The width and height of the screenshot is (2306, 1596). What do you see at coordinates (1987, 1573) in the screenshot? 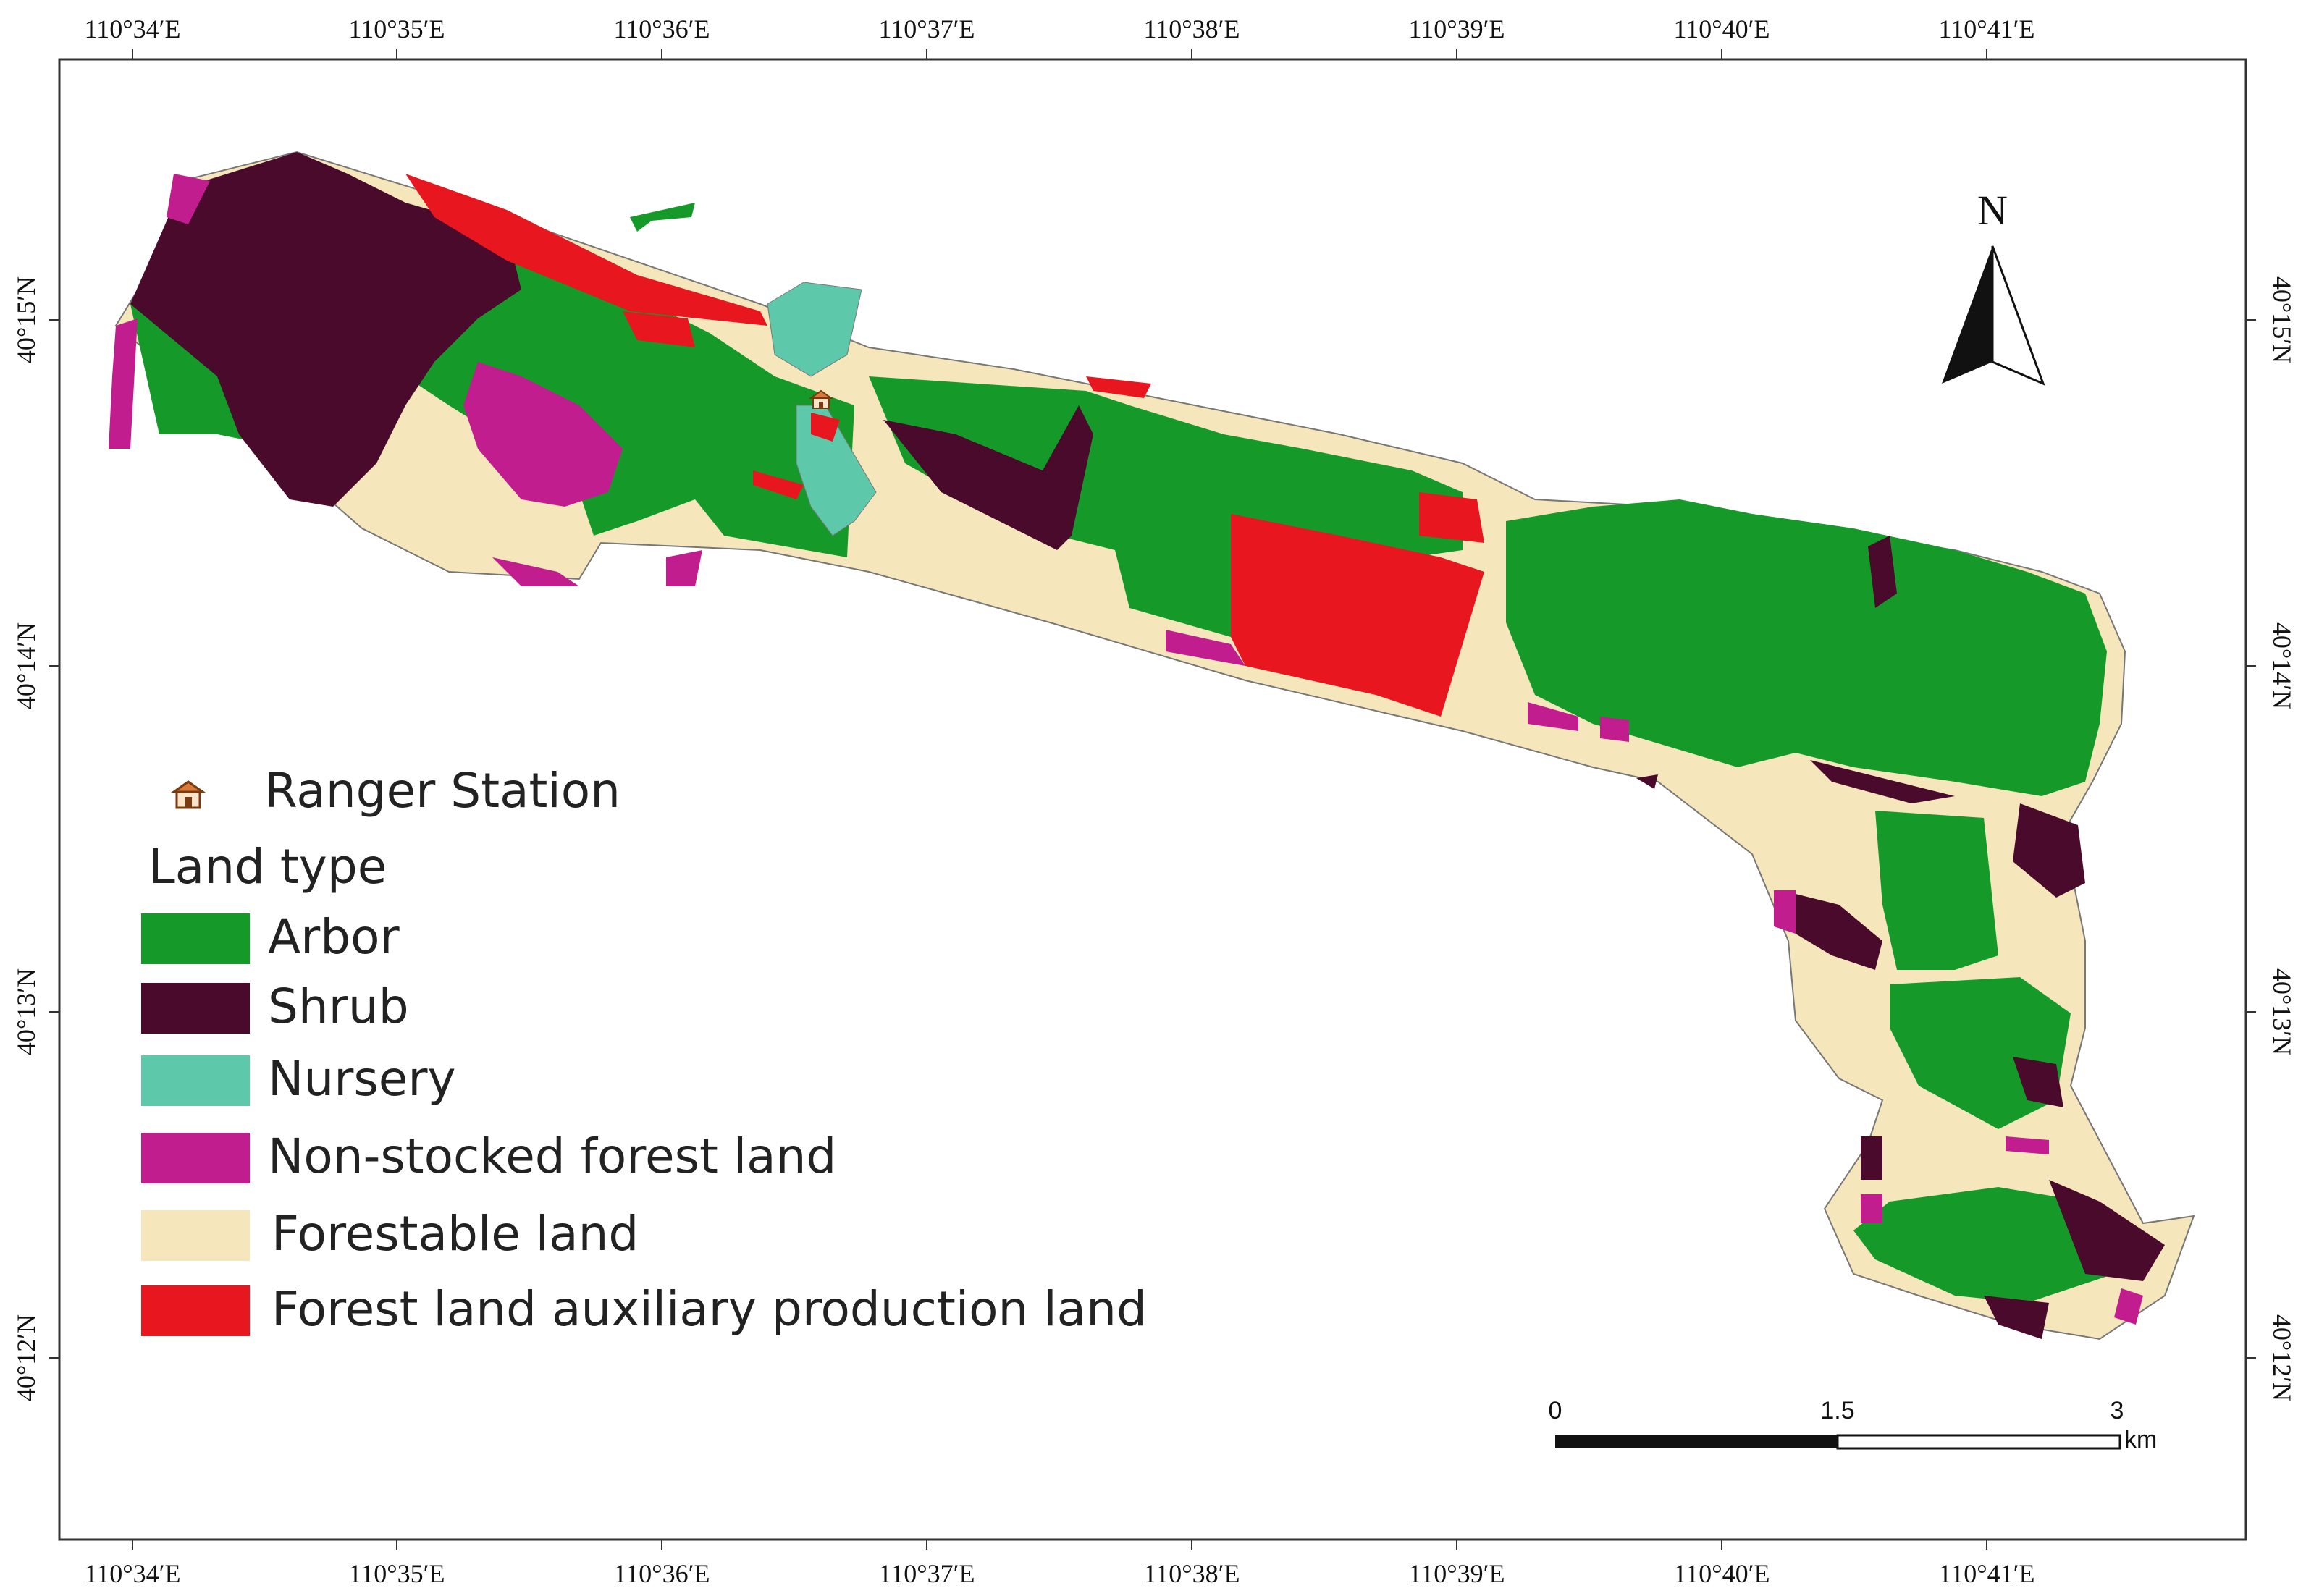
I see `bottom-tick-label: 110°41′E` at bounding box center [1987, 1573].